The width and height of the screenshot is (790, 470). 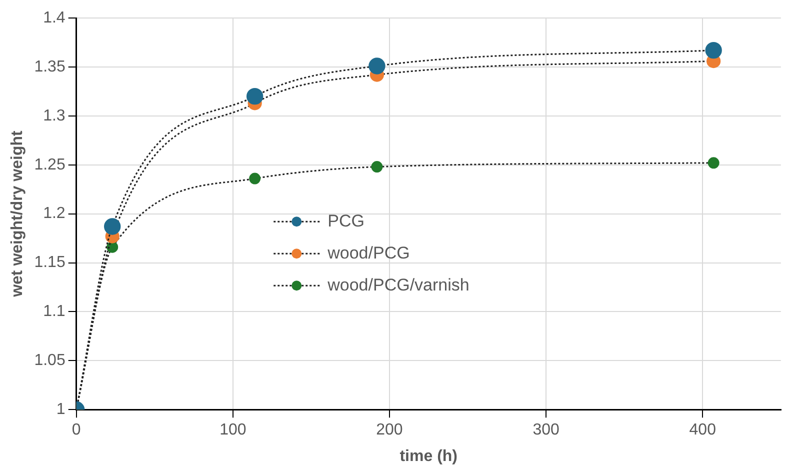 I want to click on x-axis-title: time (h), so click(x=429, y=456).